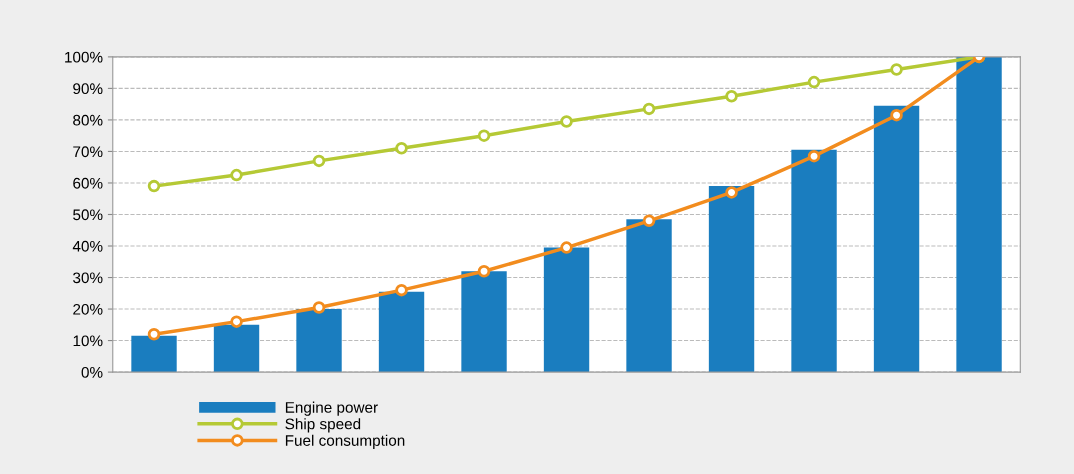  I want to click on legend-label: Engine power, so click(331, 408).